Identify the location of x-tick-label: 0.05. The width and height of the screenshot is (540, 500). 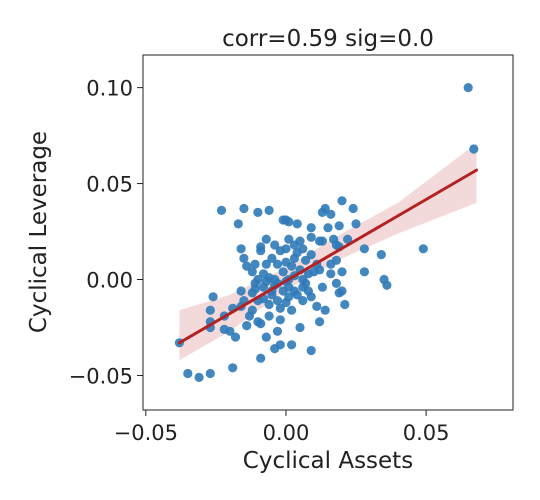
(426, 433).